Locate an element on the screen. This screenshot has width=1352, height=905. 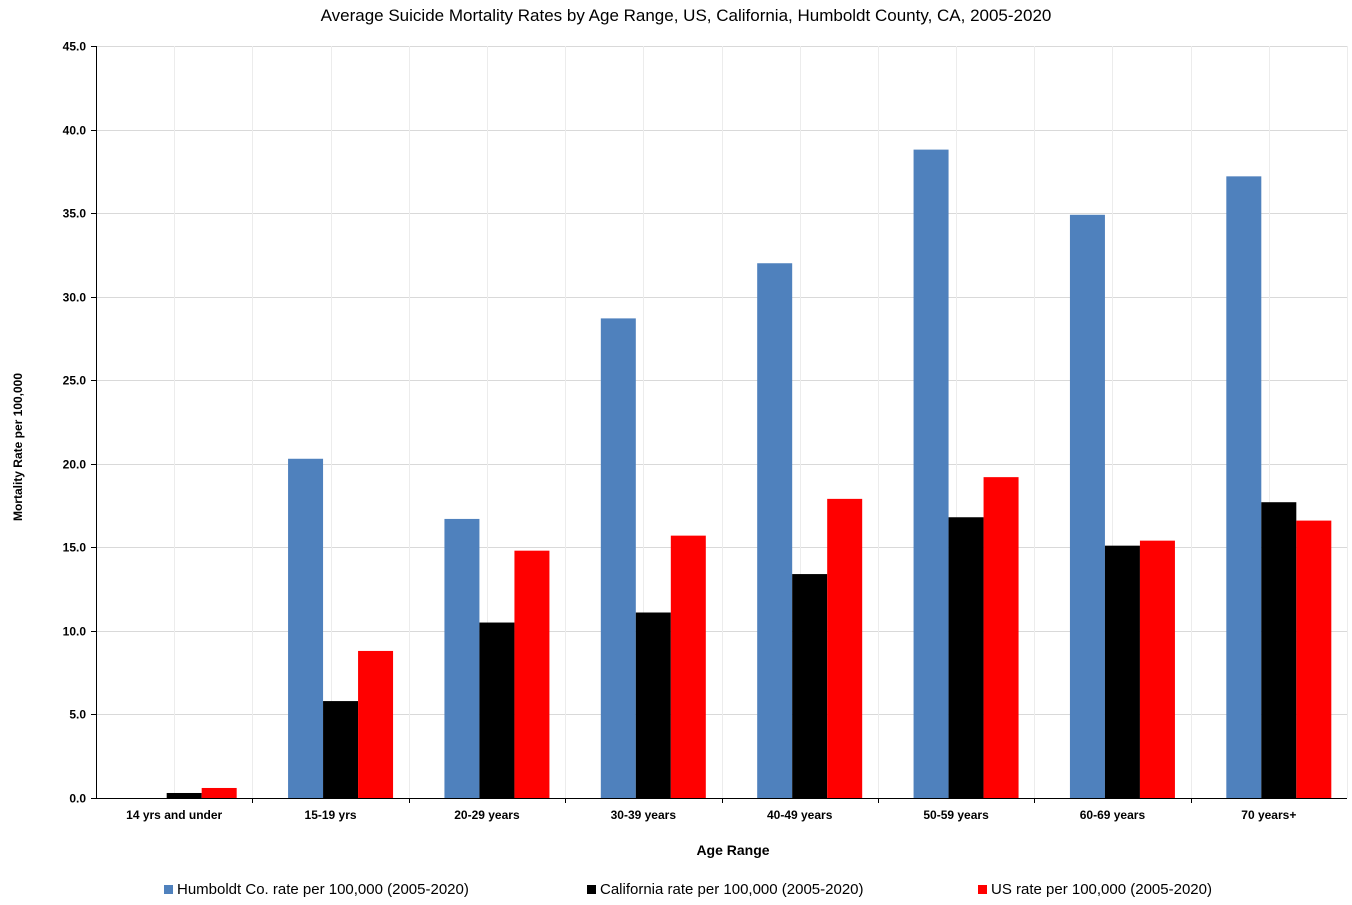
y-tick-label: 15.0 is located at coordinates (75, 548).